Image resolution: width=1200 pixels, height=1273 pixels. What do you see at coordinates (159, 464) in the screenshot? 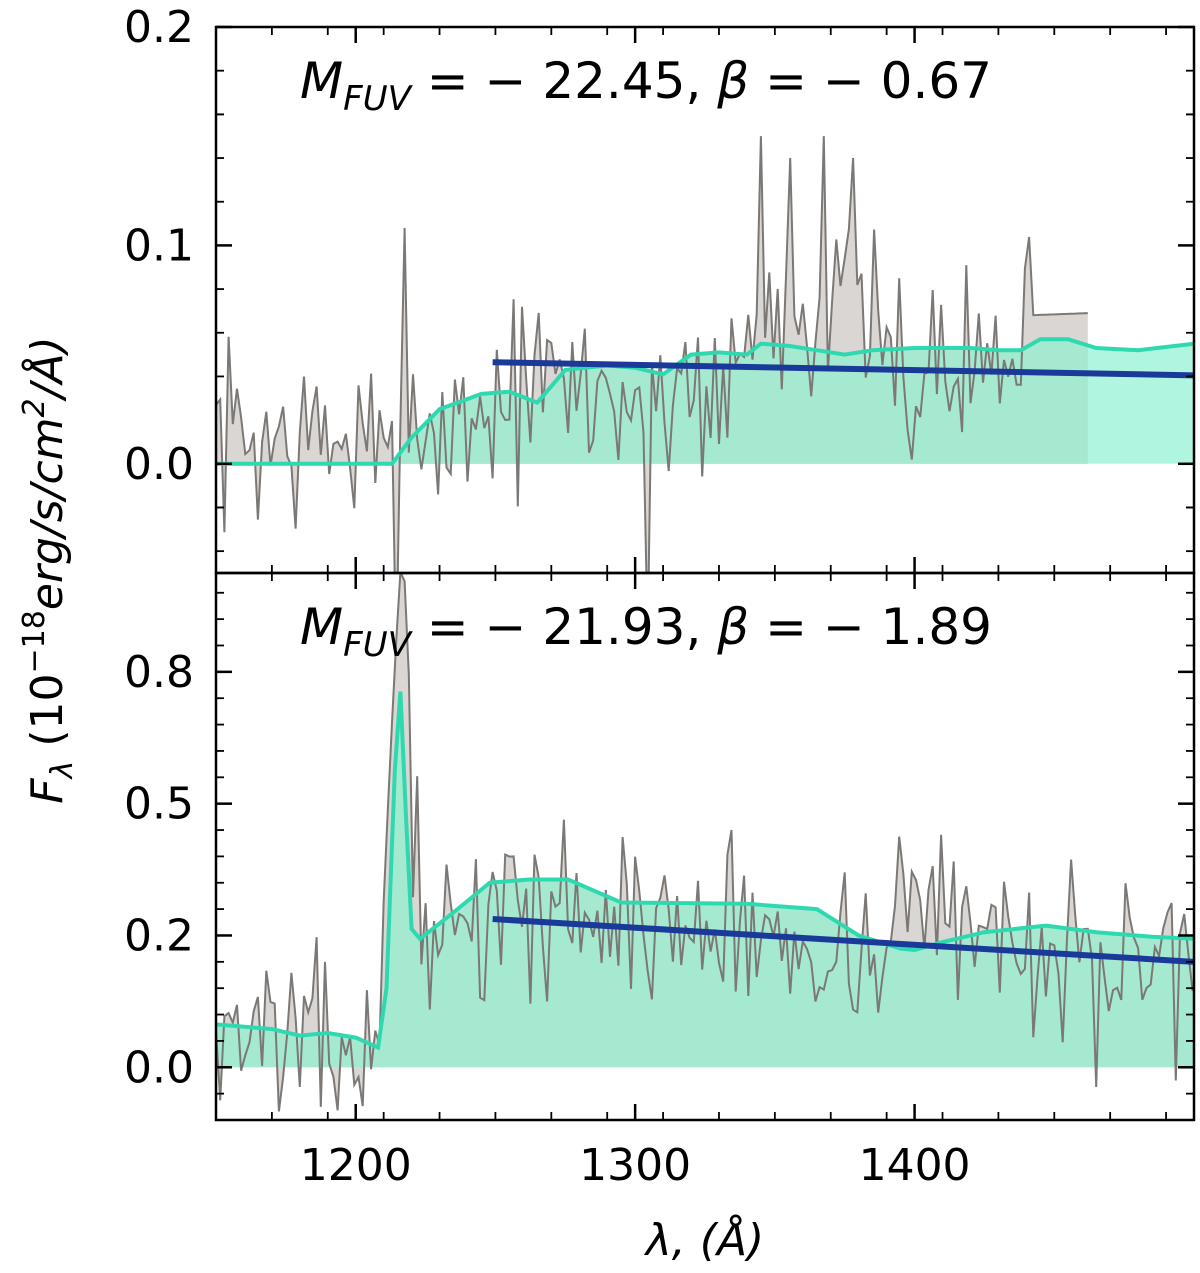
I see `top-ytick-label: 0.0` at bounding box center [159, 464].